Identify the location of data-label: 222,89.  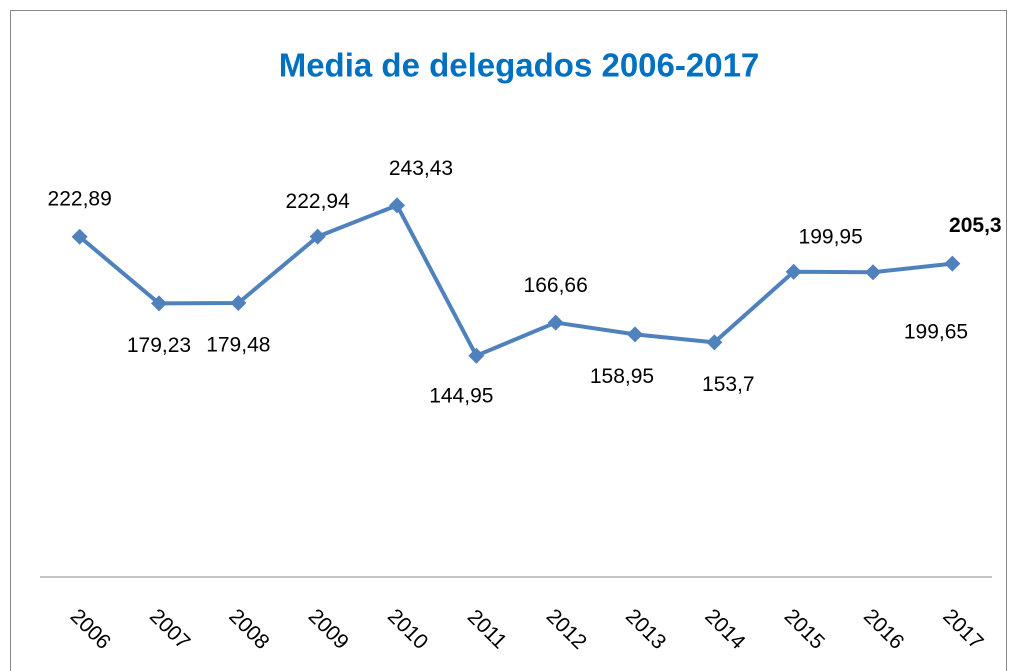
(80, 198).